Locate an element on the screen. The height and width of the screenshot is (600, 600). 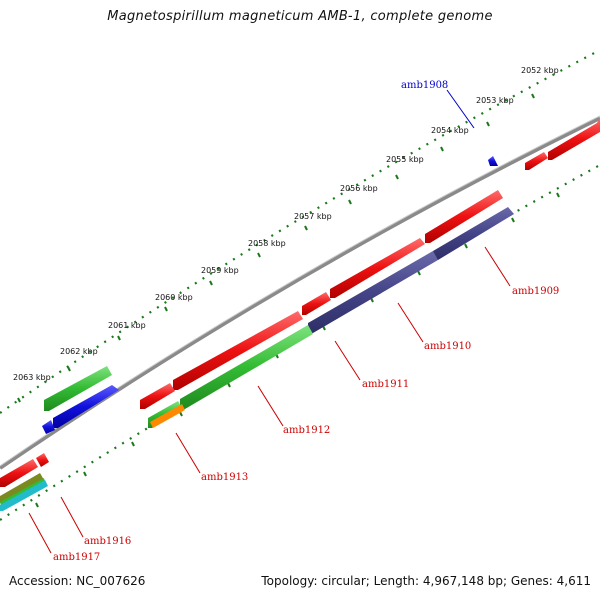
gene-label-amb1917: amb1917 is located at coordinates (76, 557).